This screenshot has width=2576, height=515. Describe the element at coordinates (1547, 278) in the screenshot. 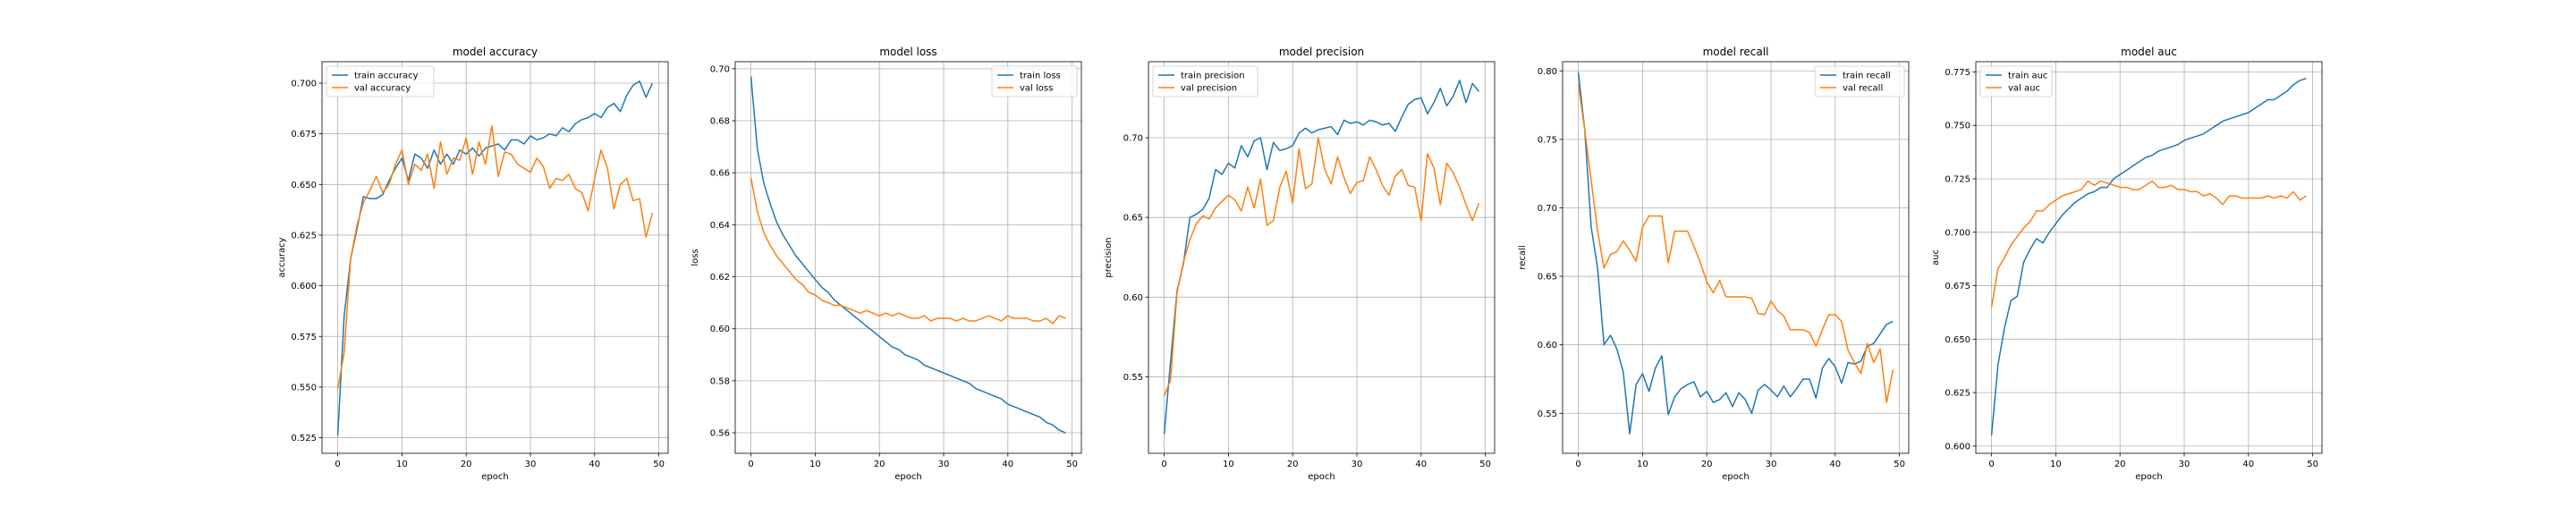

I see `y-tick-label: 0.65` at that location.